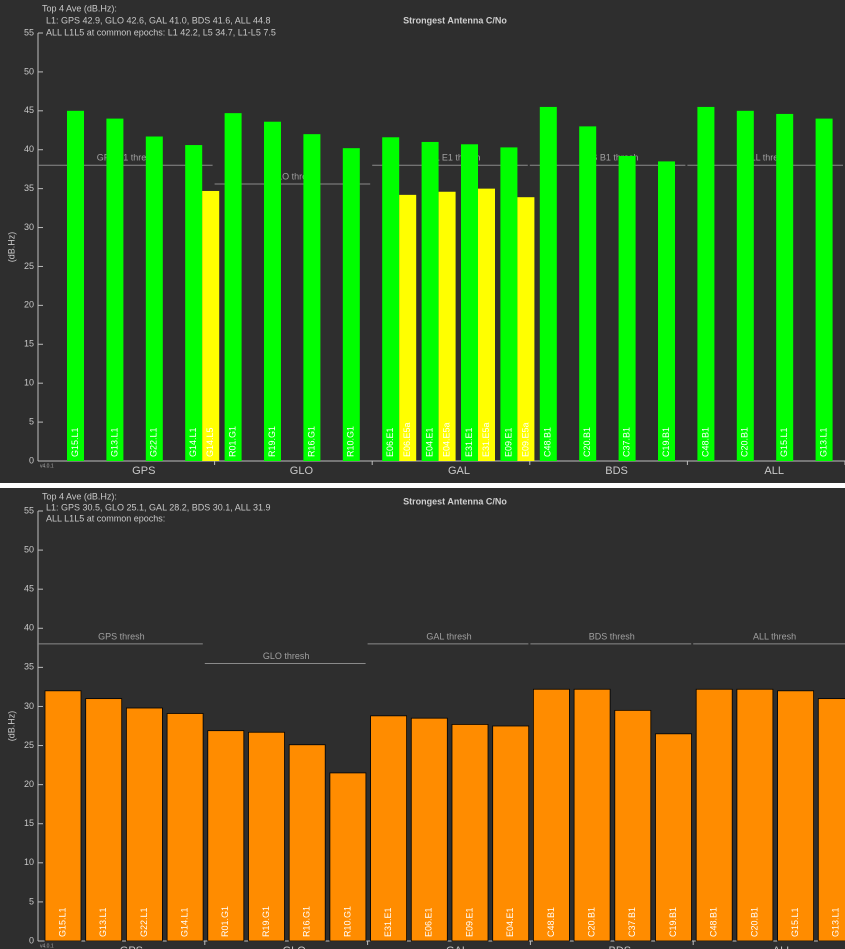 The image size is (845, 949). What do you see at coordinates (609, 158) in the screenshot?
I see `threshold-label: BDS B1 thresh` at bounding box center [609, 158].